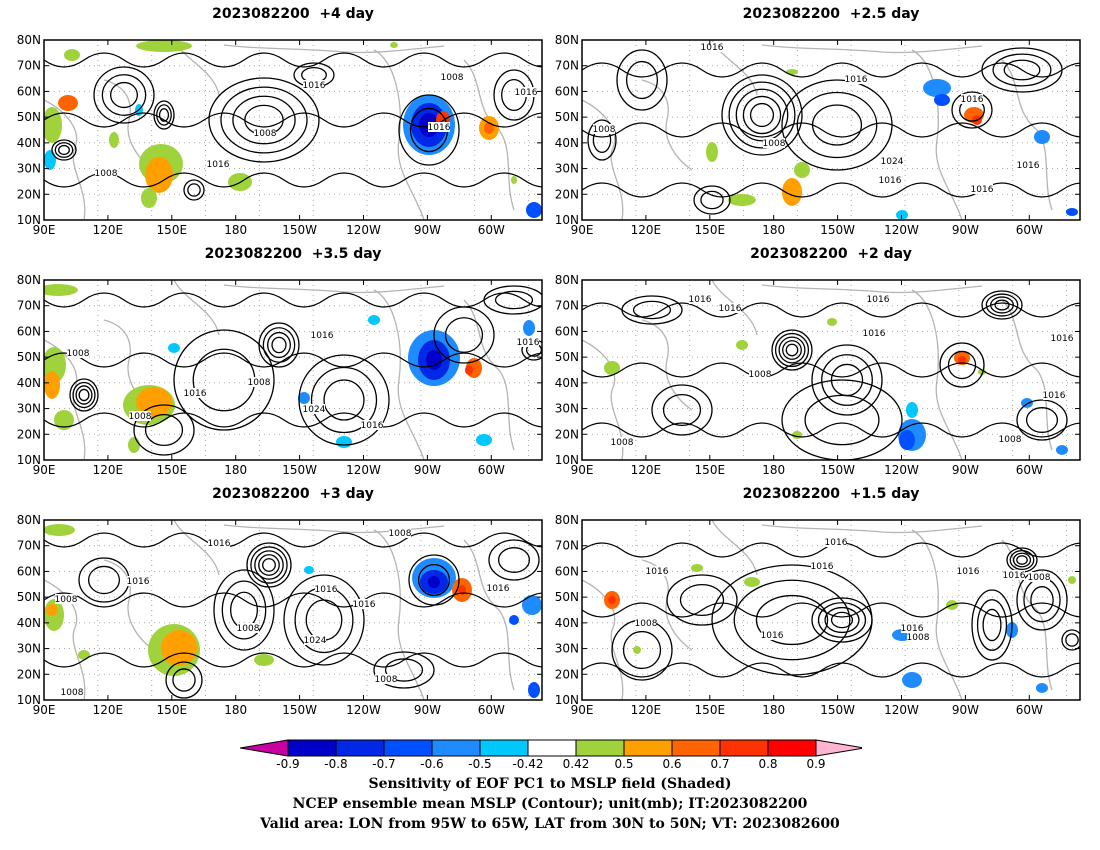  What do you see at coordinates (491, 470) in the screenshot?
I see `lon-tick-label: 60W` at bounding box center [491, 470].